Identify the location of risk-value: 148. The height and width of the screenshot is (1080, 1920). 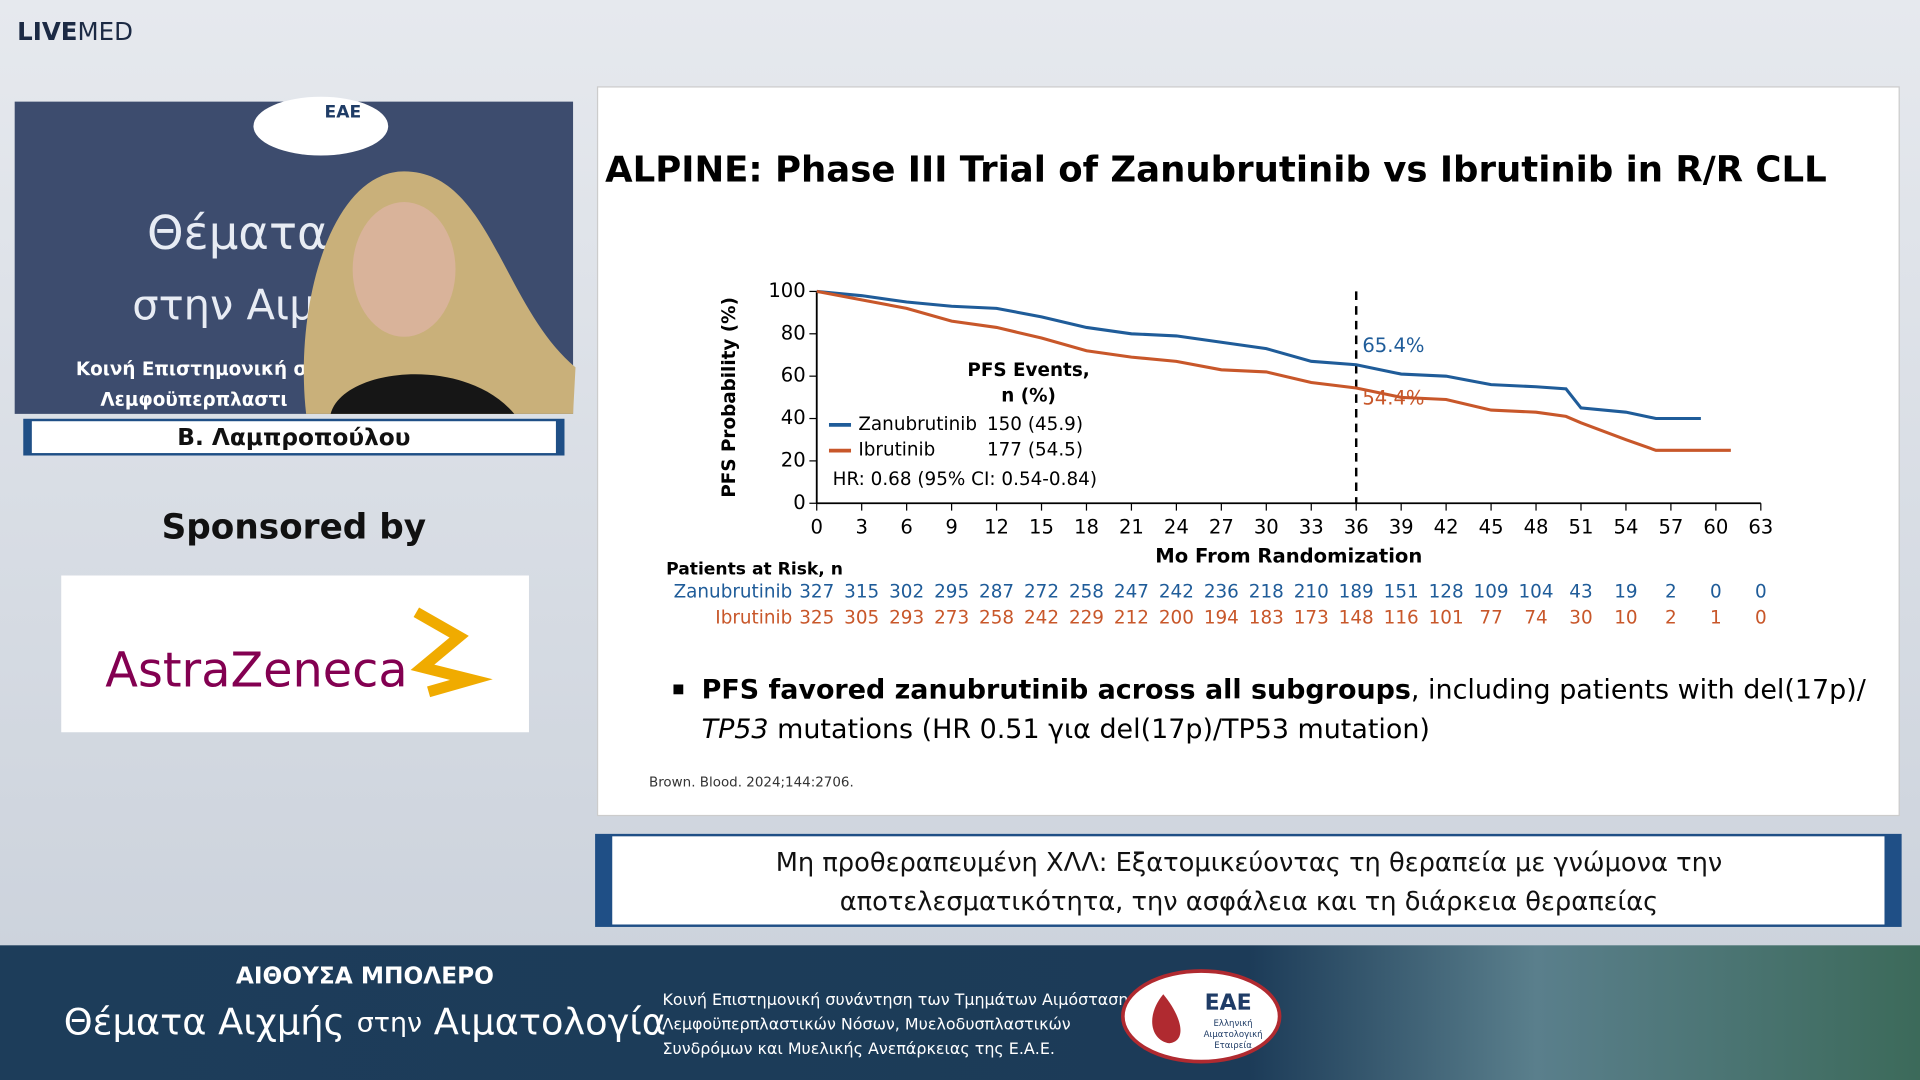
(1356, 617).